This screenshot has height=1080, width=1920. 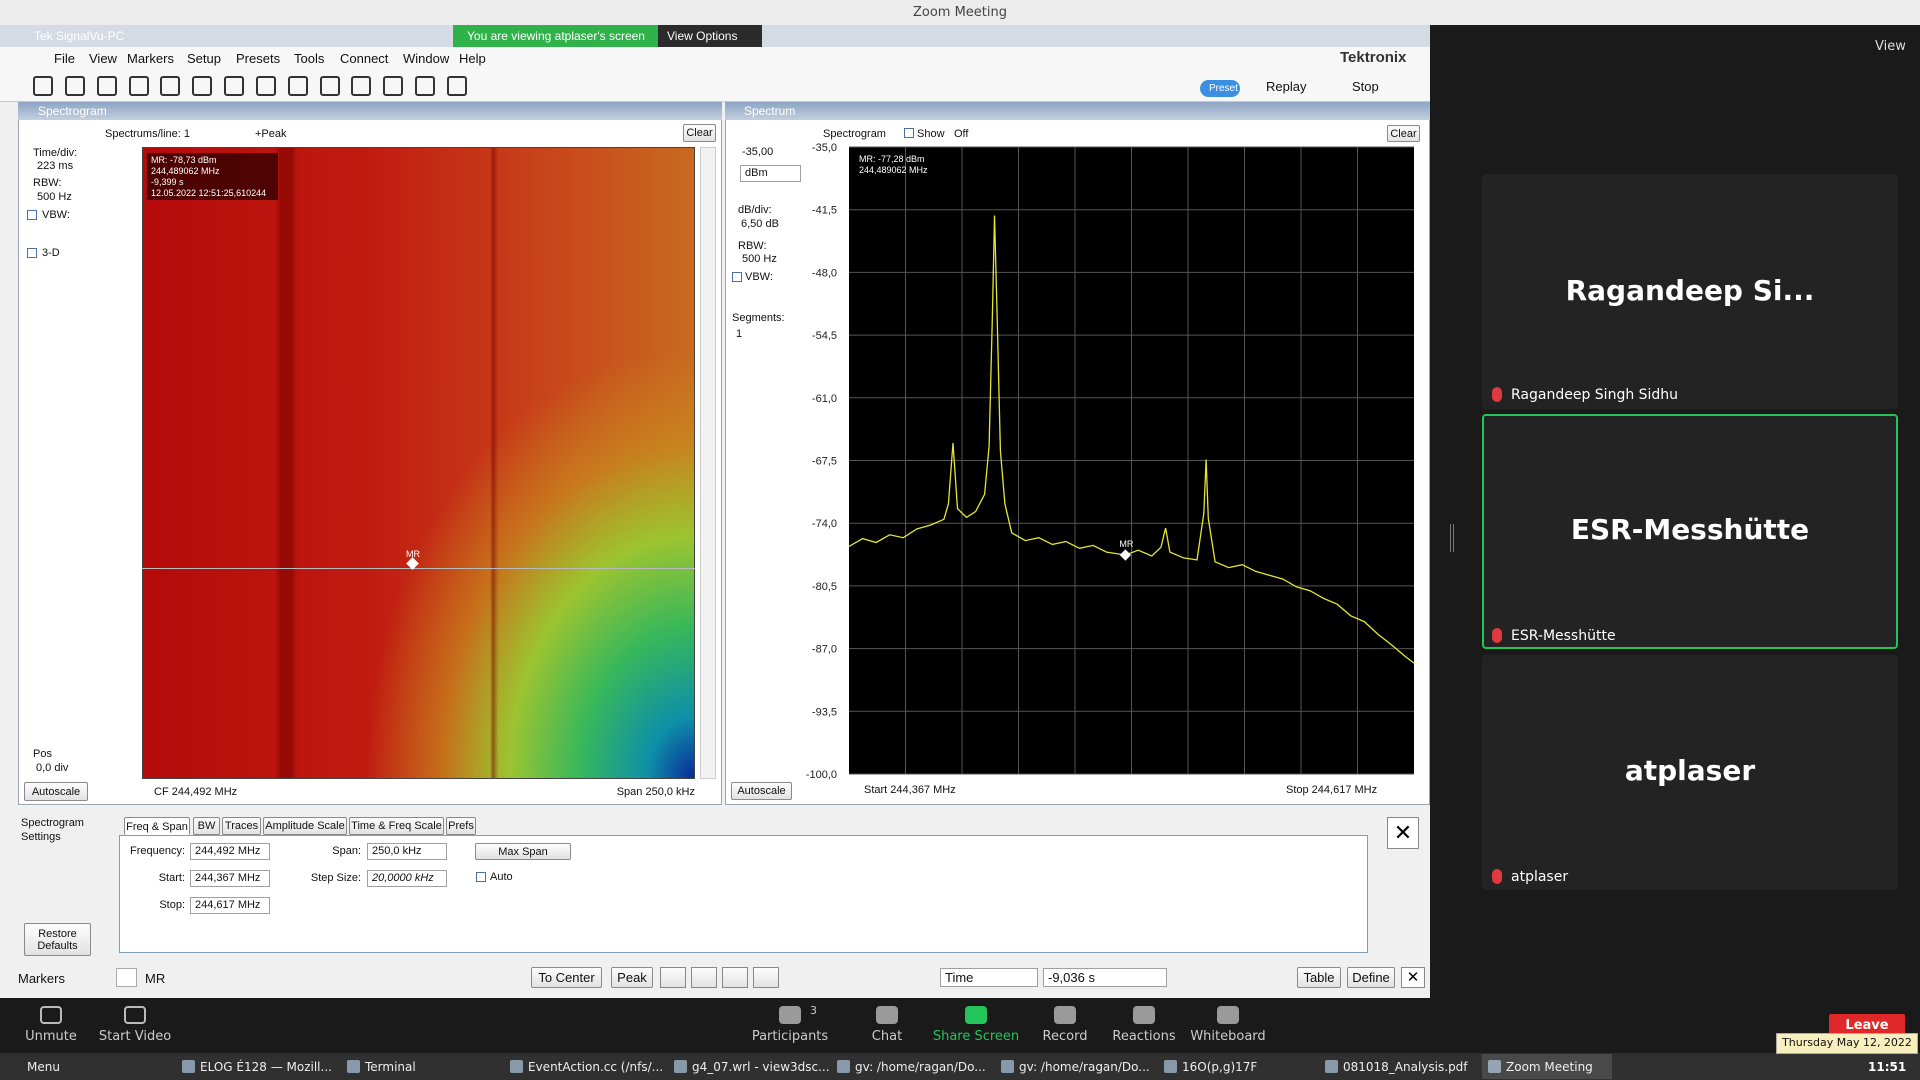 What do you see at coordinates (407, 878) in the screenshot?
I see `step: 20,0000 kHz` at bounding box center [407, 878].